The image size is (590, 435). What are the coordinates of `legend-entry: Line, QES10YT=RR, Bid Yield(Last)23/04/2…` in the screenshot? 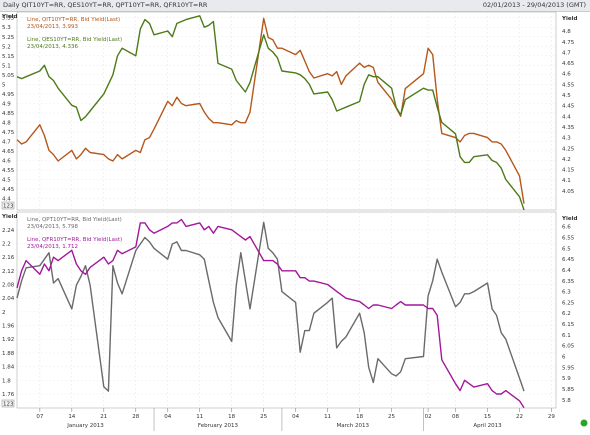 It's located at (74, 43).